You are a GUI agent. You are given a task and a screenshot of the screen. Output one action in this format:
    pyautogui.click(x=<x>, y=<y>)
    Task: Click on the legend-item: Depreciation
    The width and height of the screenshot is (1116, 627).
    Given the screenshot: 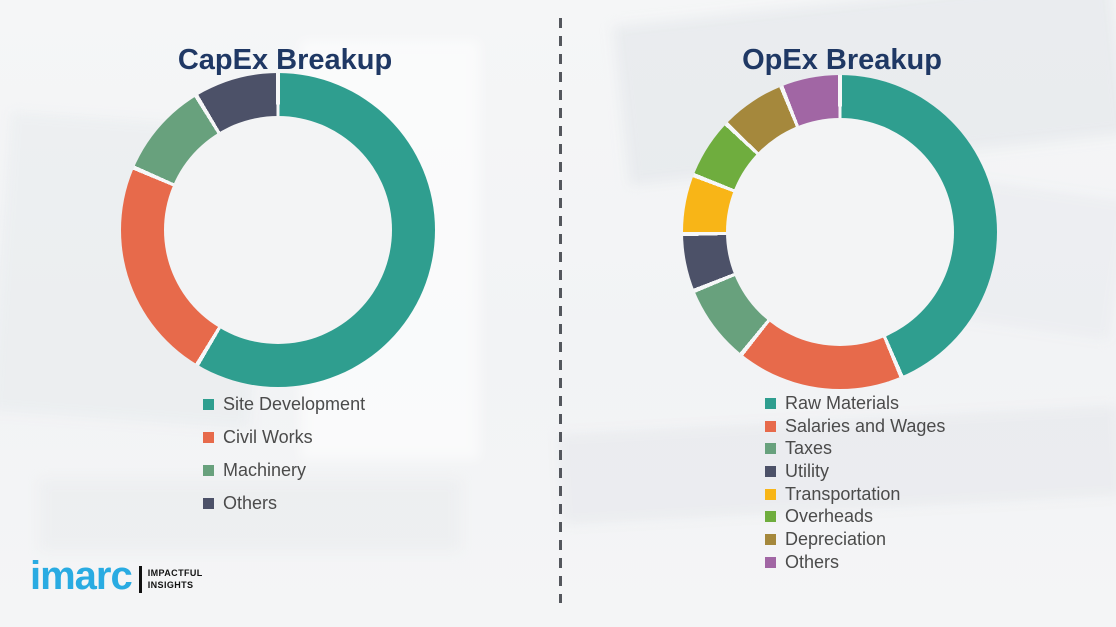 What is the action you would take?
    pyautogui.click(x=855, y=539)
    